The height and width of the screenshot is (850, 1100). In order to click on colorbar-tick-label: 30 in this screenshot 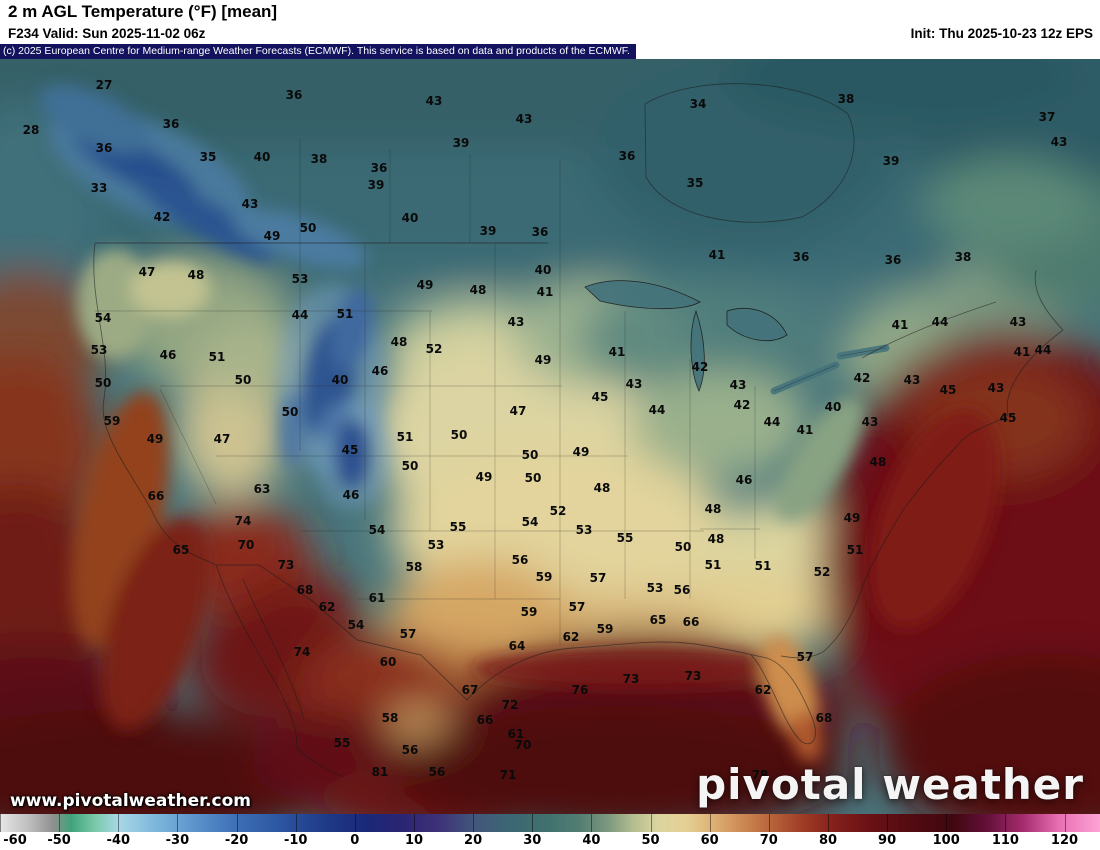, I will do `click(532, 840)`.